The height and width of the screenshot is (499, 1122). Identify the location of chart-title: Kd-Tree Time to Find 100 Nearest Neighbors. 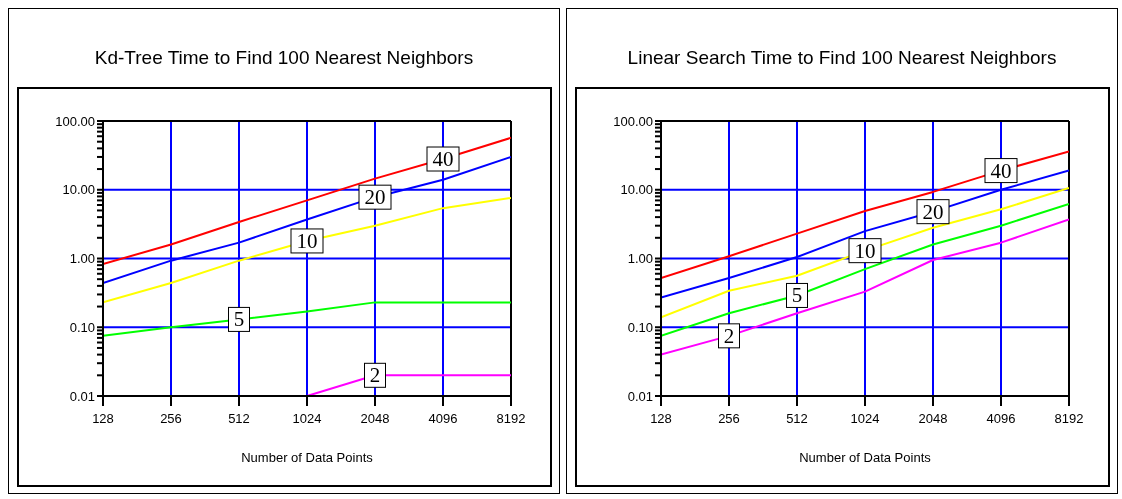
(284, 58).